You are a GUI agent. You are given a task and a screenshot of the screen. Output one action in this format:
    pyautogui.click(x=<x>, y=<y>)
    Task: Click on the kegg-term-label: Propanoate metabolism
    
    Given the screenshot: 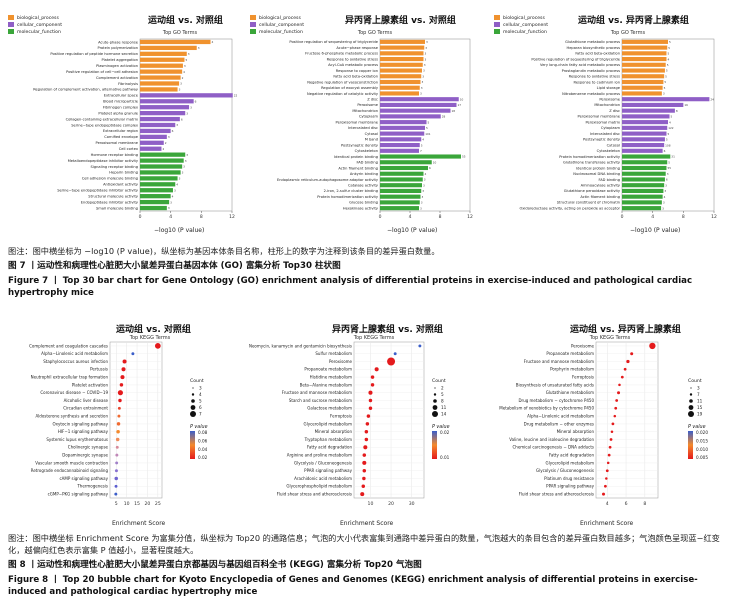 What is the action you would take?
    pyautogui.click(x=570, y=353)
    